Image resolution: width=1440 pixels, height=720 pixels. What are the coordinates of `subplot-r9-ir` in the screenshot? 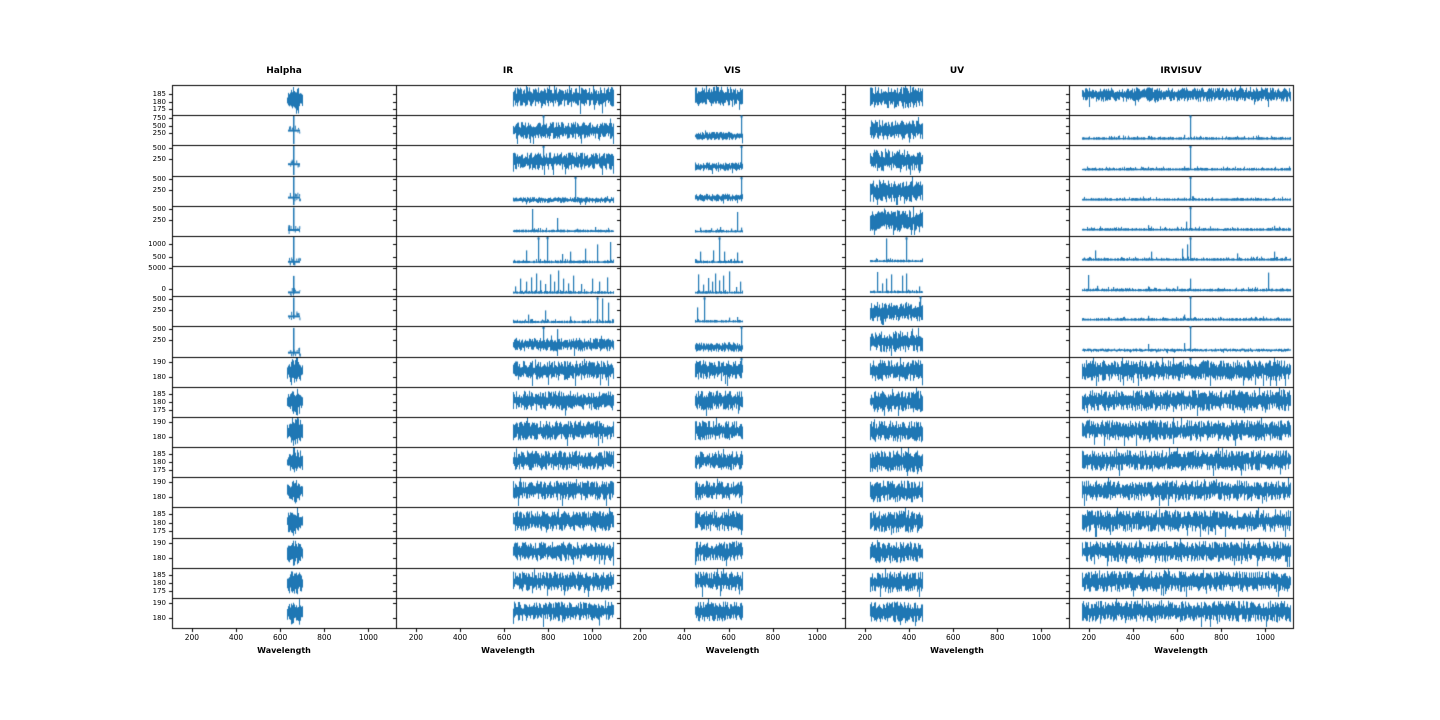 It's located at (508, 341).